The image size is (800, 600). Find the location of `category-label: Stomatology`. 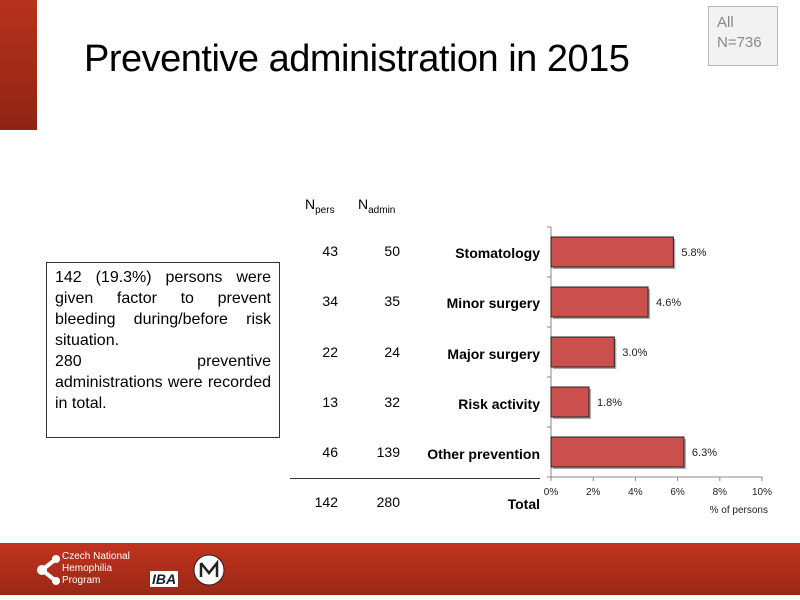

category-label: Stomatology is located at coordinates (497, 253).